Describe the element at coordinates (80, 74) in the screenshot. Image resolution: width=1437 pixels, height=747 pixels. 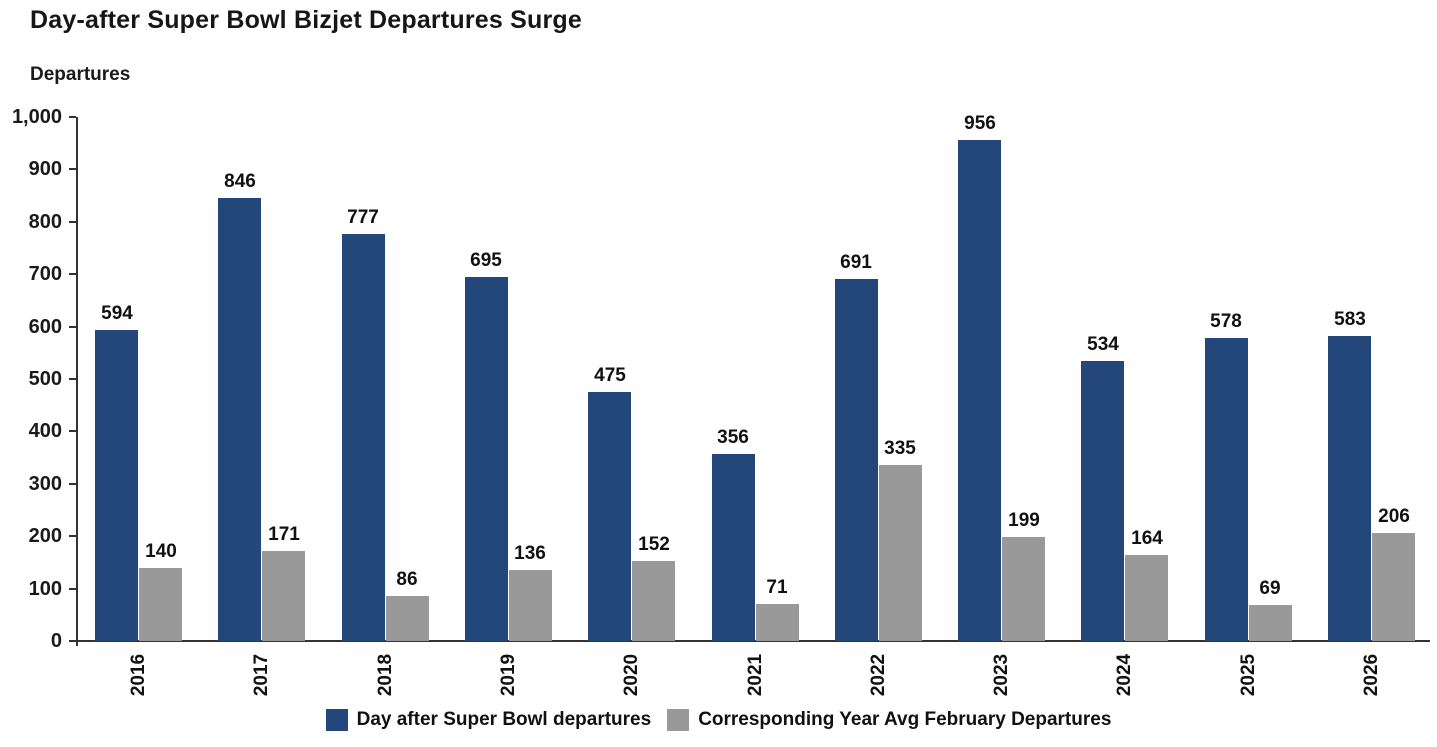
I see `y-axis-title: Departures` at that location.